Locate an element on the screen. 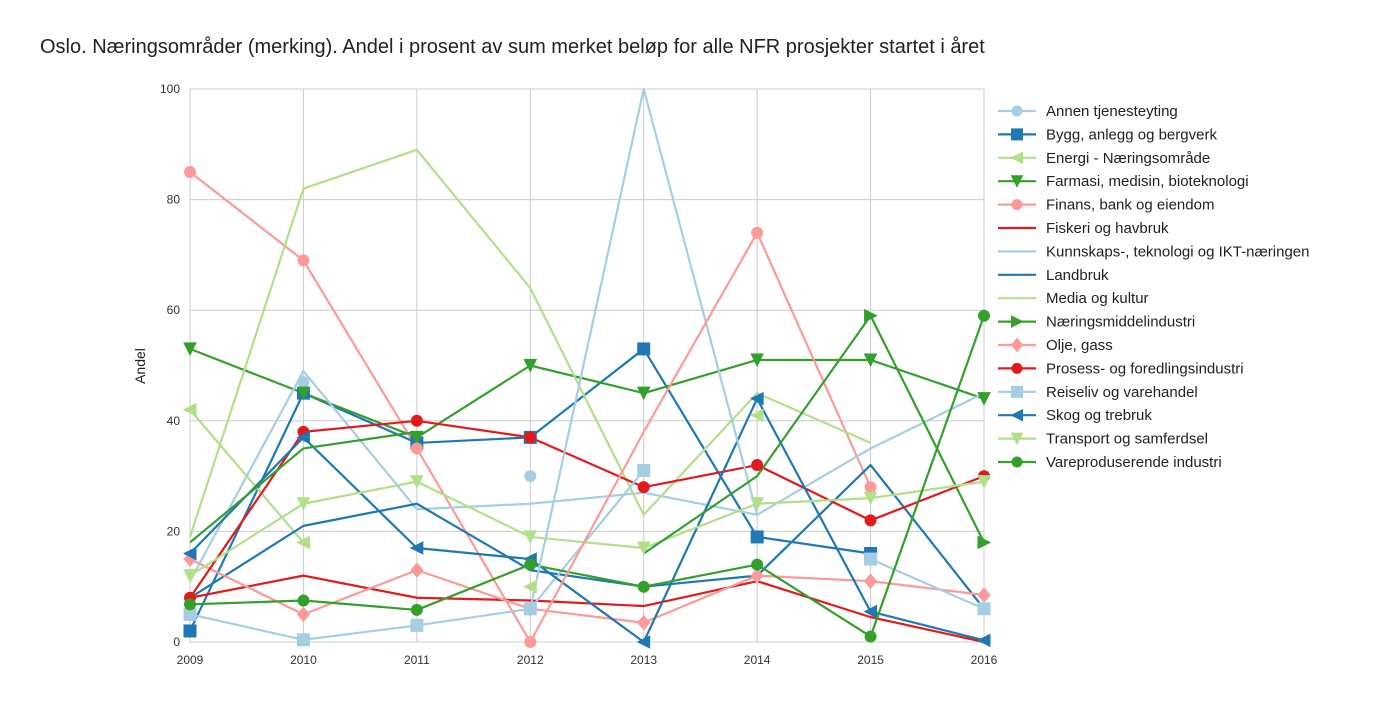 The height and width of the screenshot is (706, 1384). legend-item-bygg-anlegg-og-bergverk: Bygg, anlegg og bergverk is located at coordinates (1107, 134).